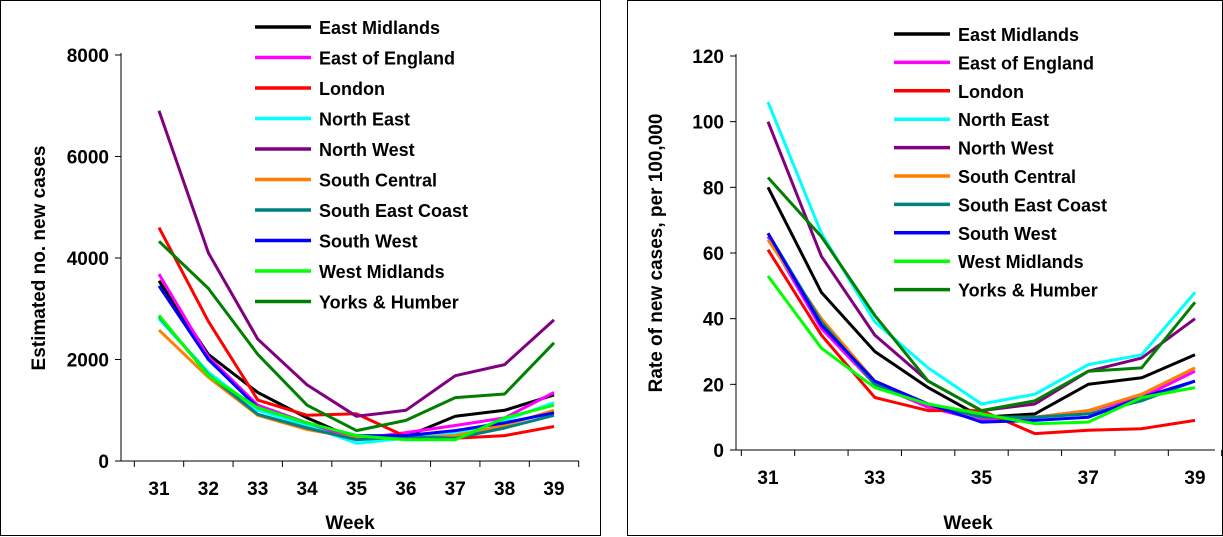 The height and width of the screenshot is (537, 1223). Describe the element at coordinates (379, 28) in the screenshot. I see `left-legend-label-east-midlands: East Midlands` at that location.